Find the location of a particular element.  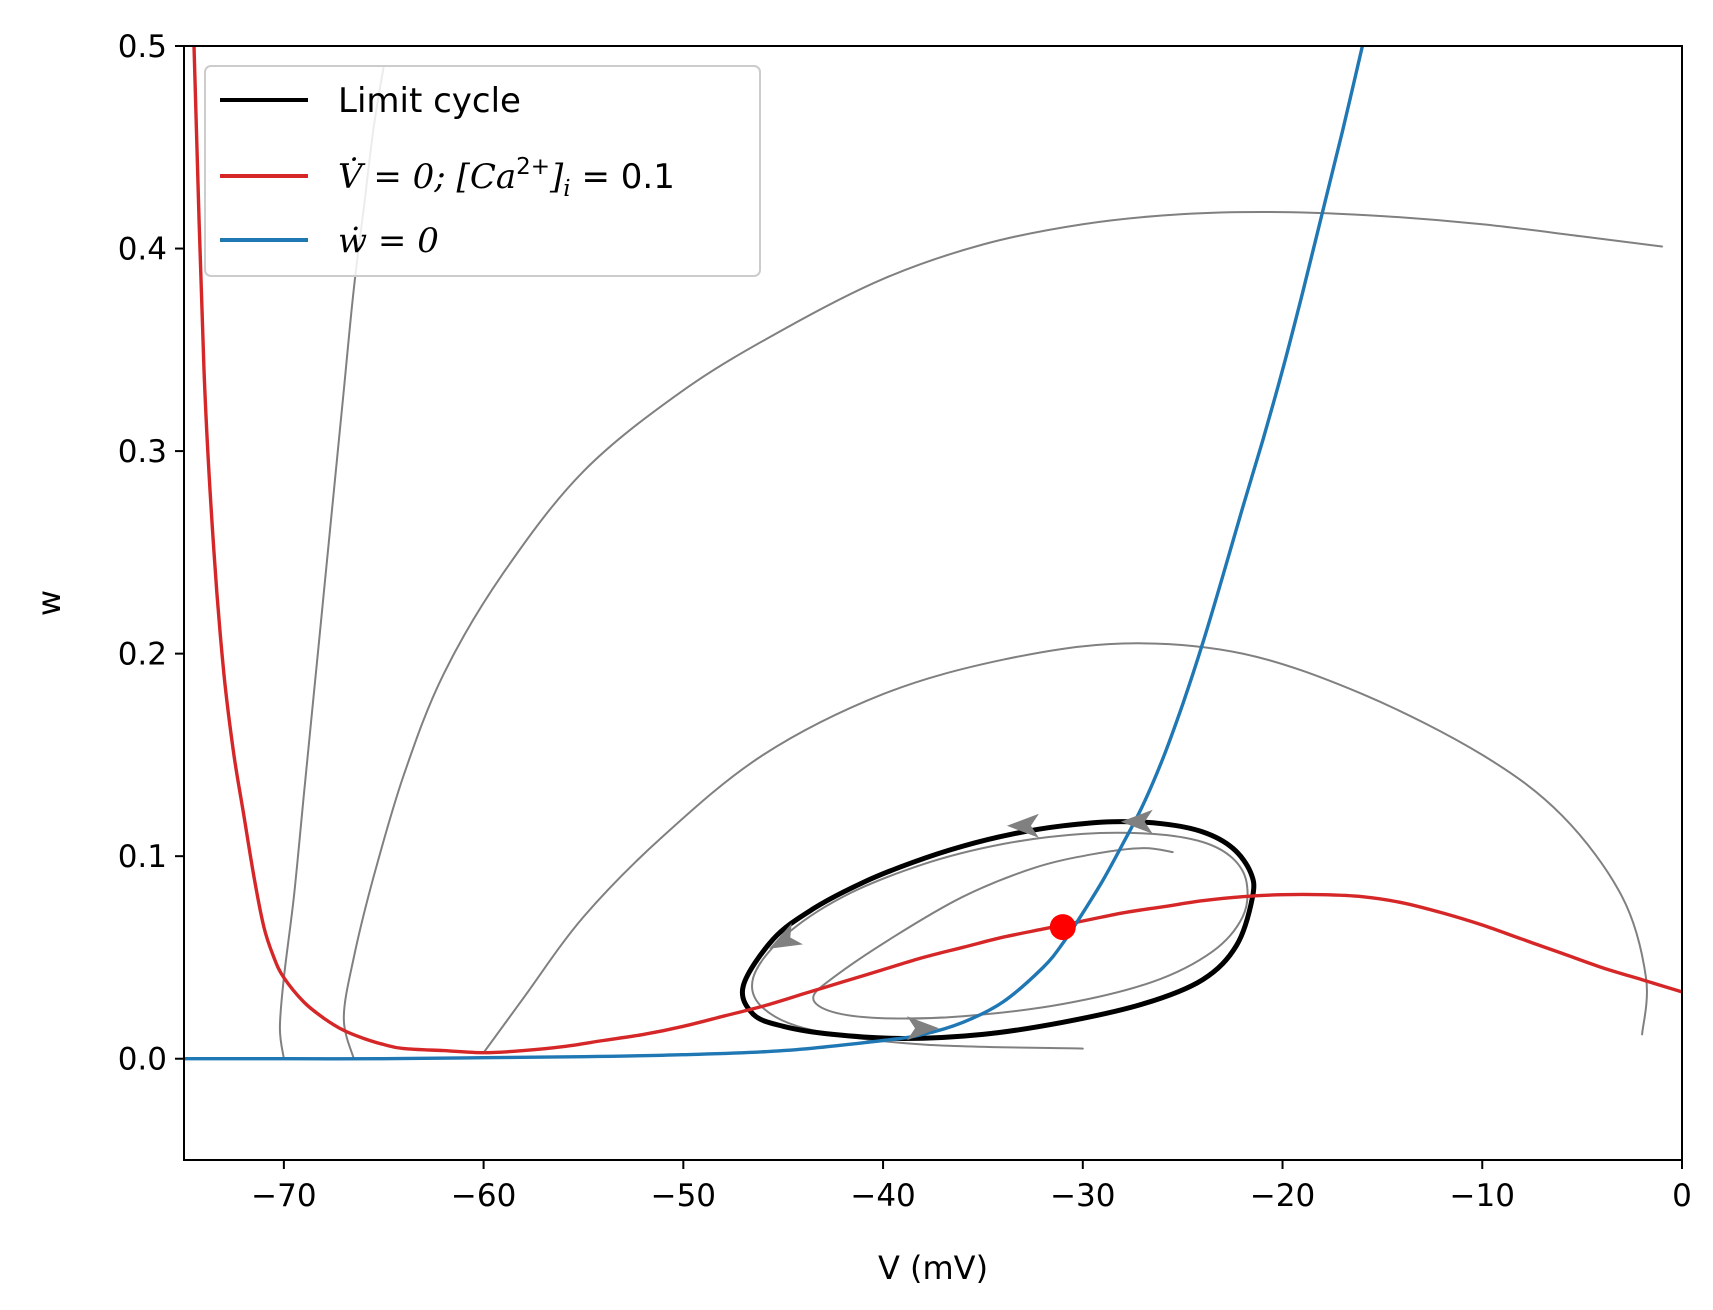

fixed-point-marker is located at coordinates (1062, 927).